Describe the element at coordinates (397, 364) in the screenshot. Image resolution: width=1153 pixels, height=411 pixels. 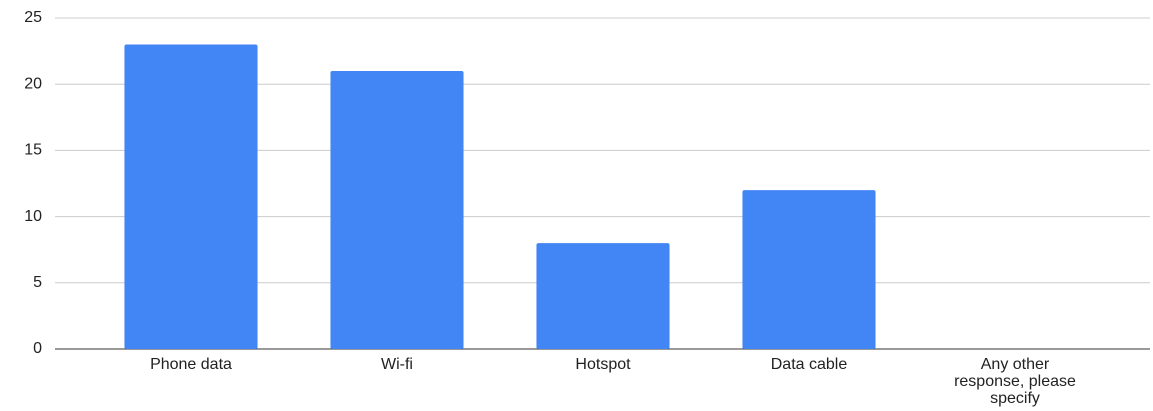
I see `x-tick-label: Wi-fi` at that location.